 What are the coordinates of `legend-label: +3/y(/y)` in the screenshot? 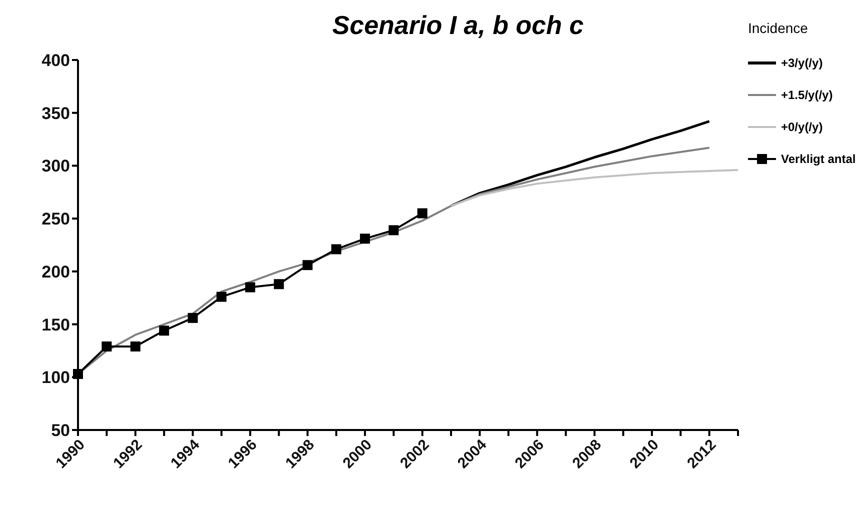 It's located at (802, 63).